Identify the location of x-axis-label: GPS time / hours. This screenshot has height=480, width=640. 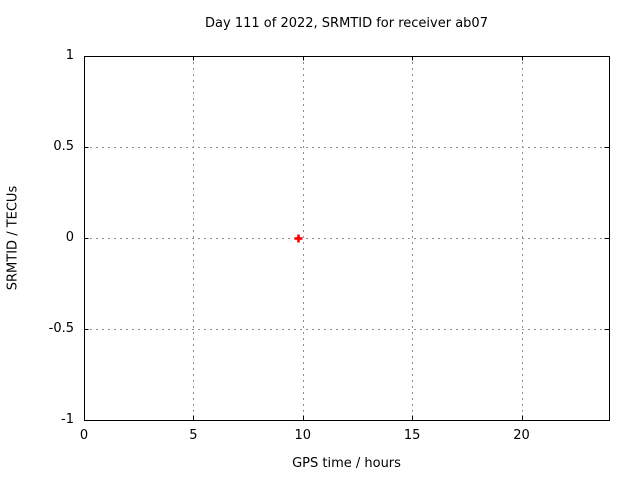
(346, 463).